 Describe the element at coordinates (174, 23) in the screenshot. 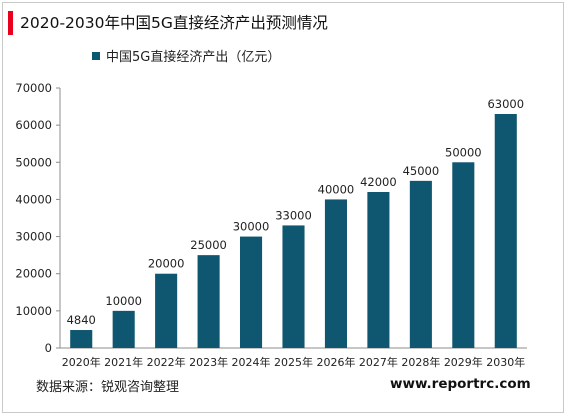

I see `chart-title: 2020-2030年中国5G直接经济产出预测情况` at that location.